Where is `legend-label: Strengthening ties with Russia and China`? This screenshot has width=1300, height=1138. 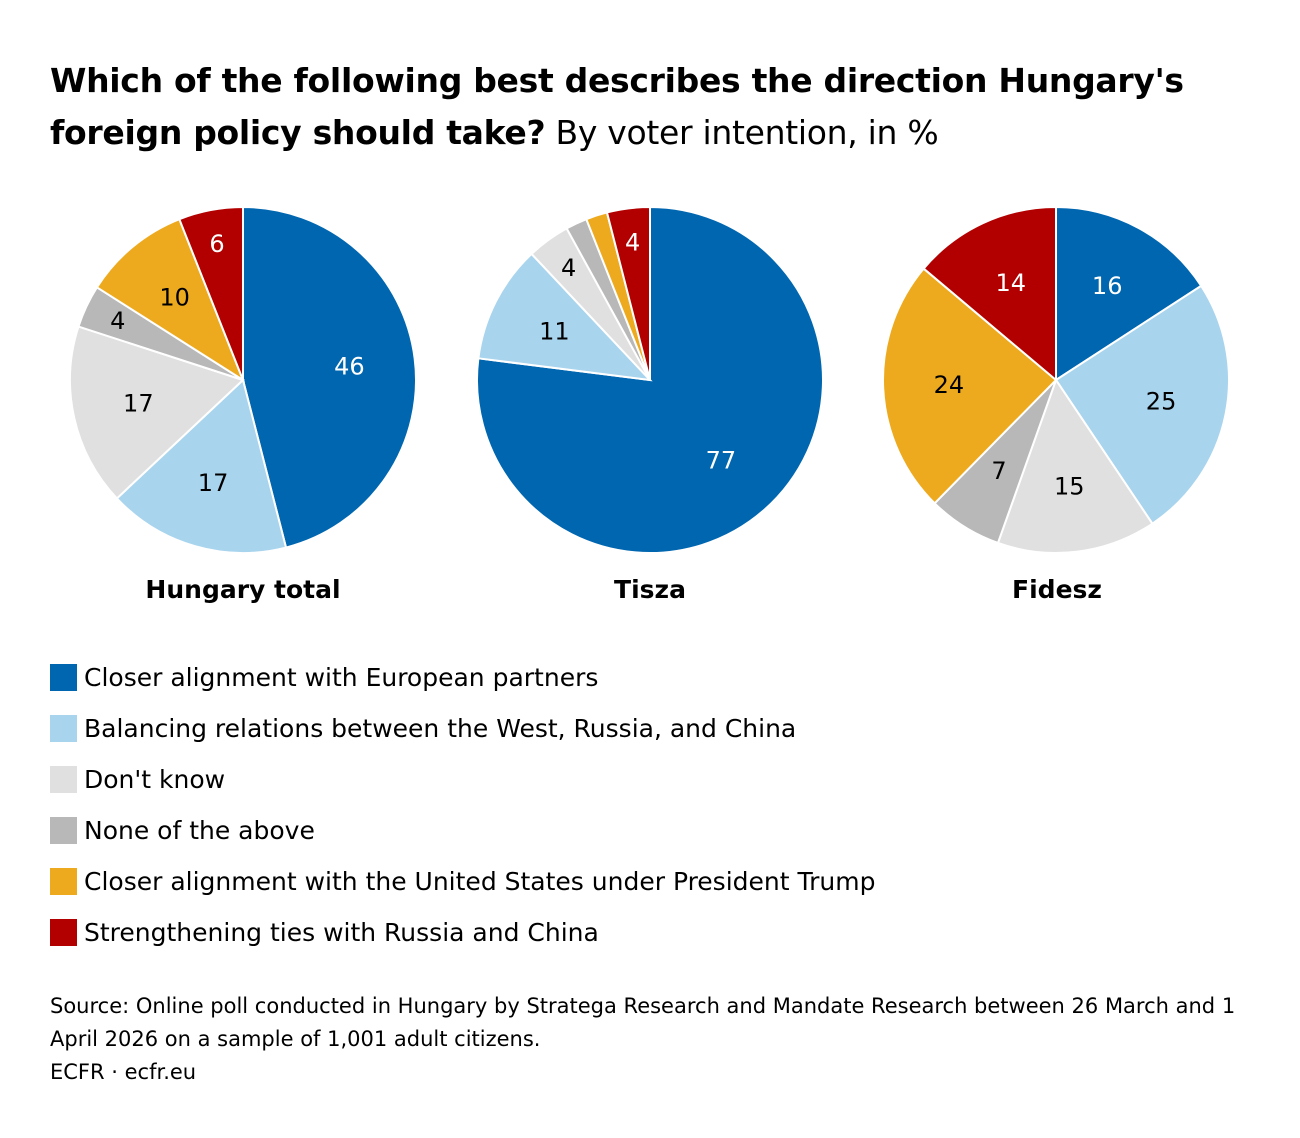
legend-label: Strengthening ties with Russia and China is located at coordinates (341, 932).